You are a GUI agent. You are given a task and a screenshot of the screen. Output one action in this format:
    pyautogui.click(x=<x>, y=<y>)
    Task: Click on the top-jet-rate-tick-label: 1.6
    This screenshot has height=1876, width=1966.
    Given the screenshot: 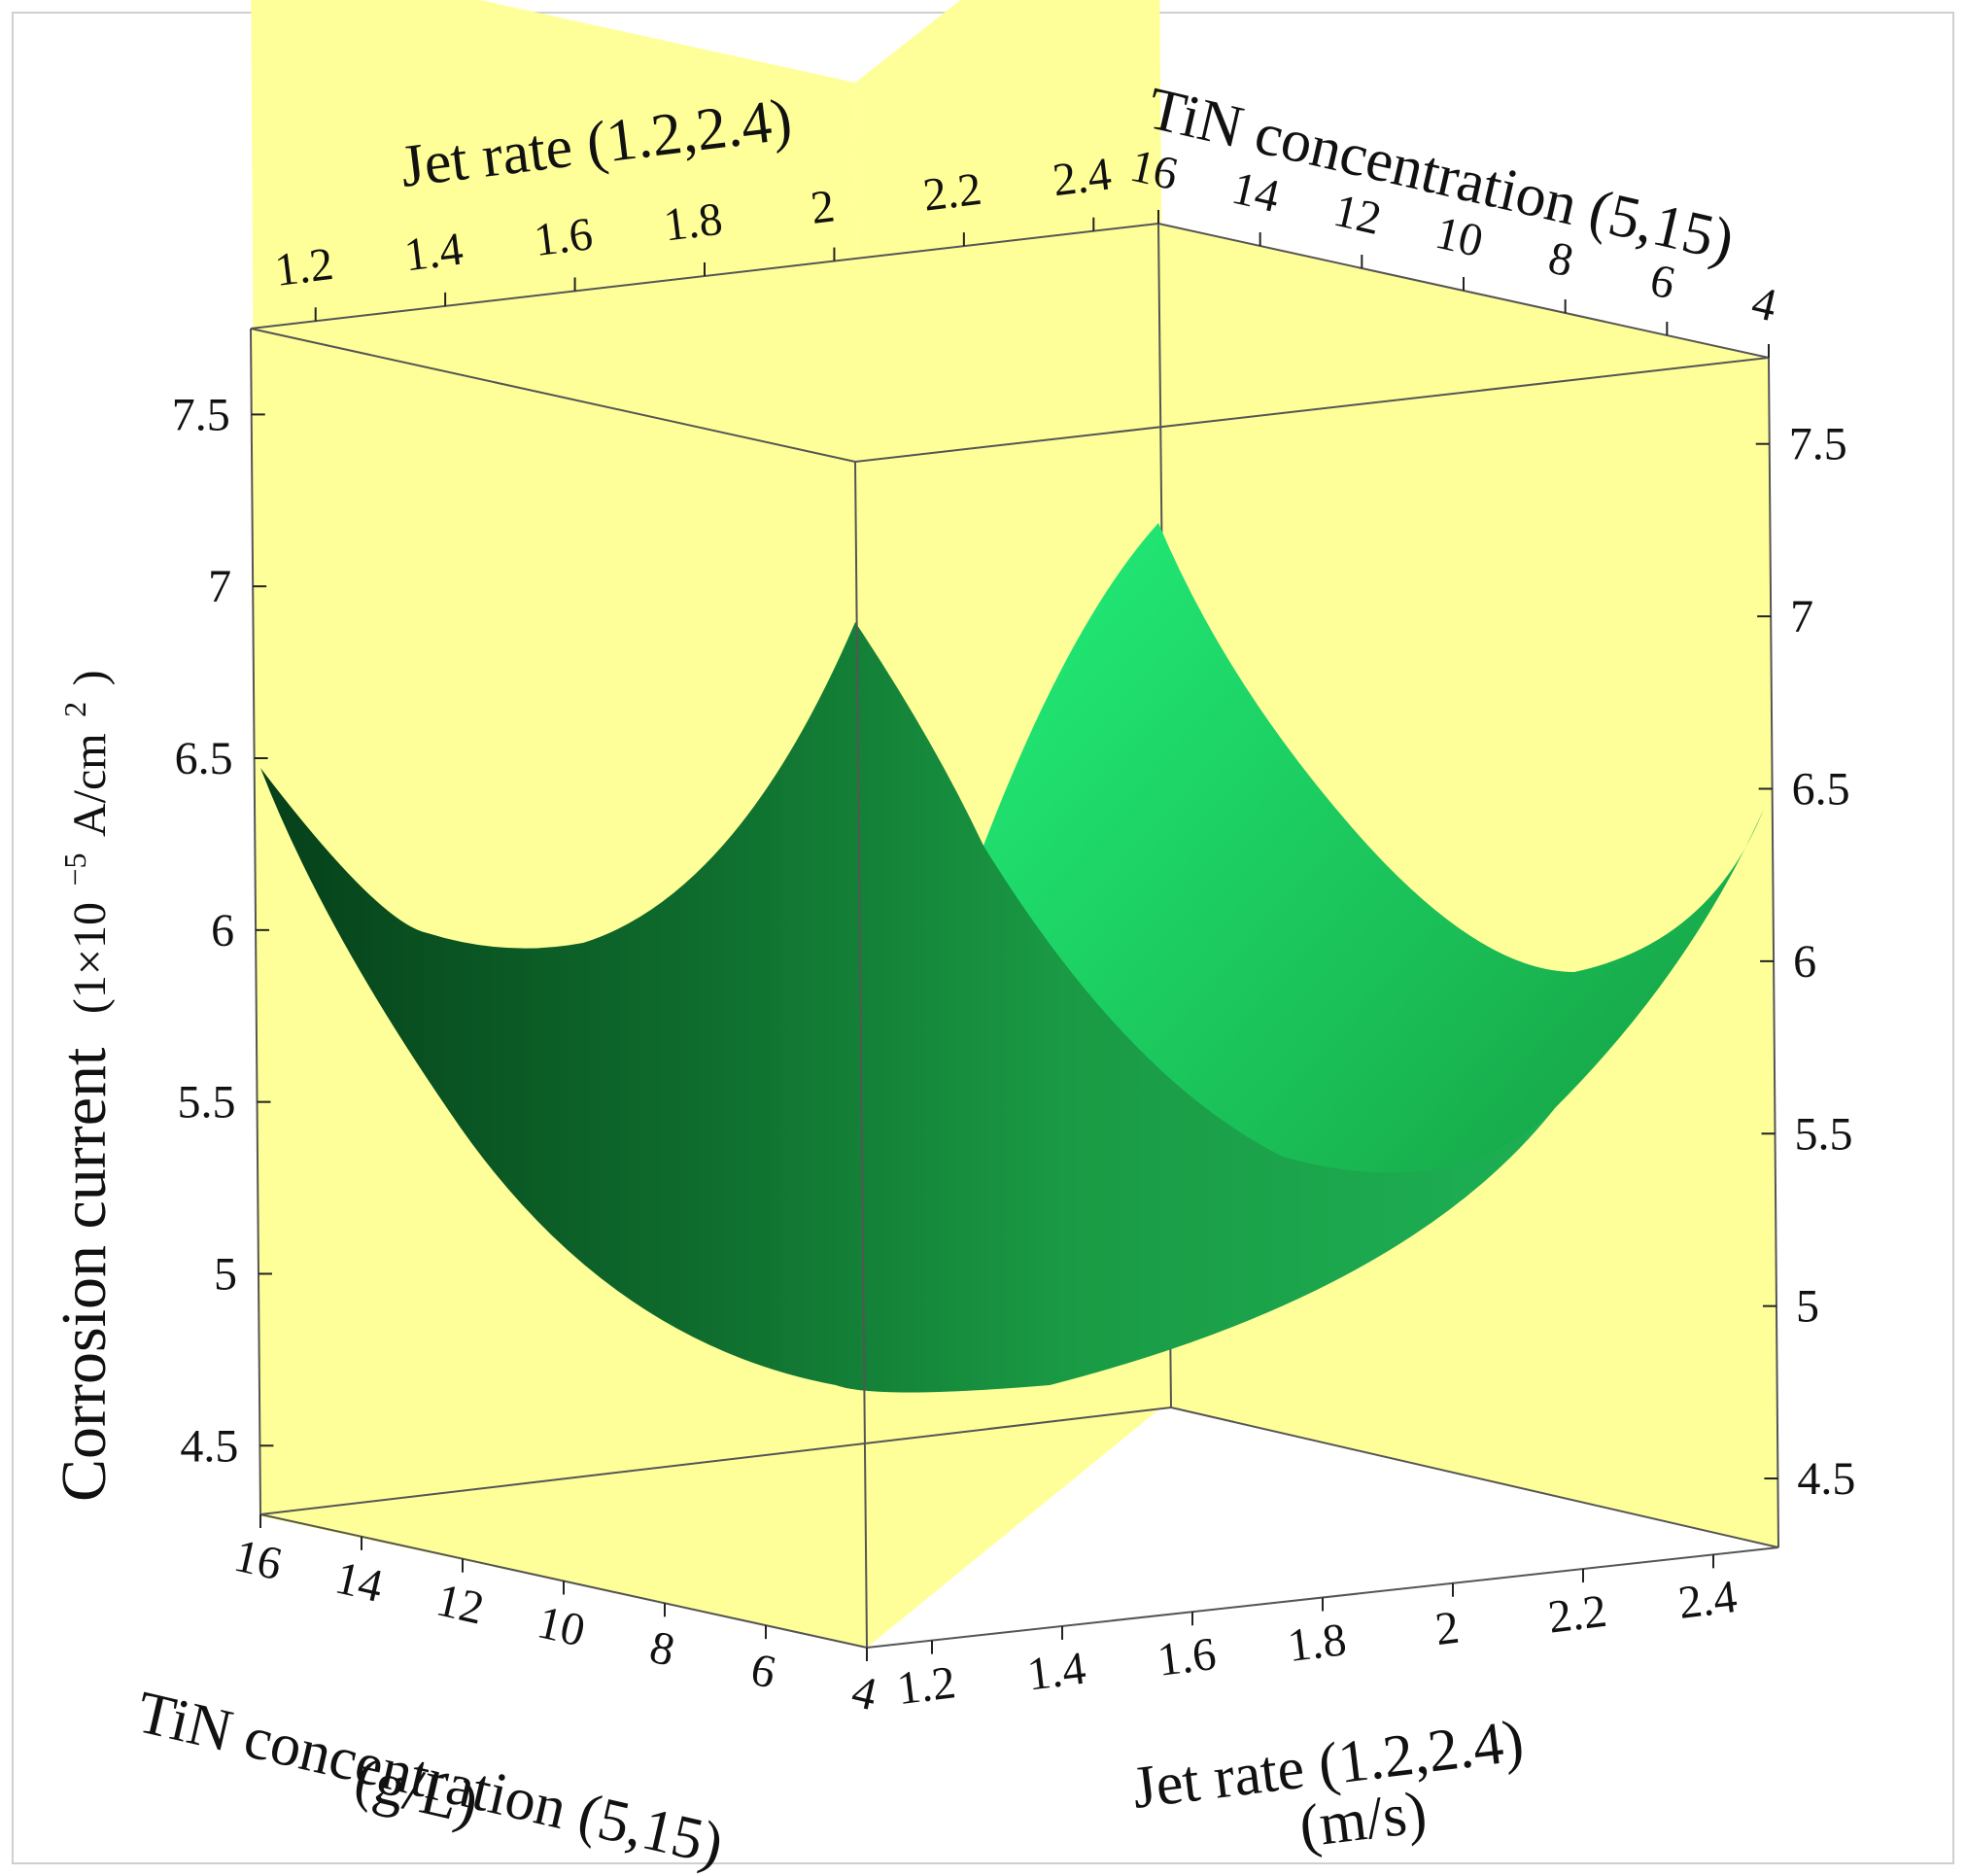 What is the action you would take?
    pyautogui.click(x=564, y=237)
    